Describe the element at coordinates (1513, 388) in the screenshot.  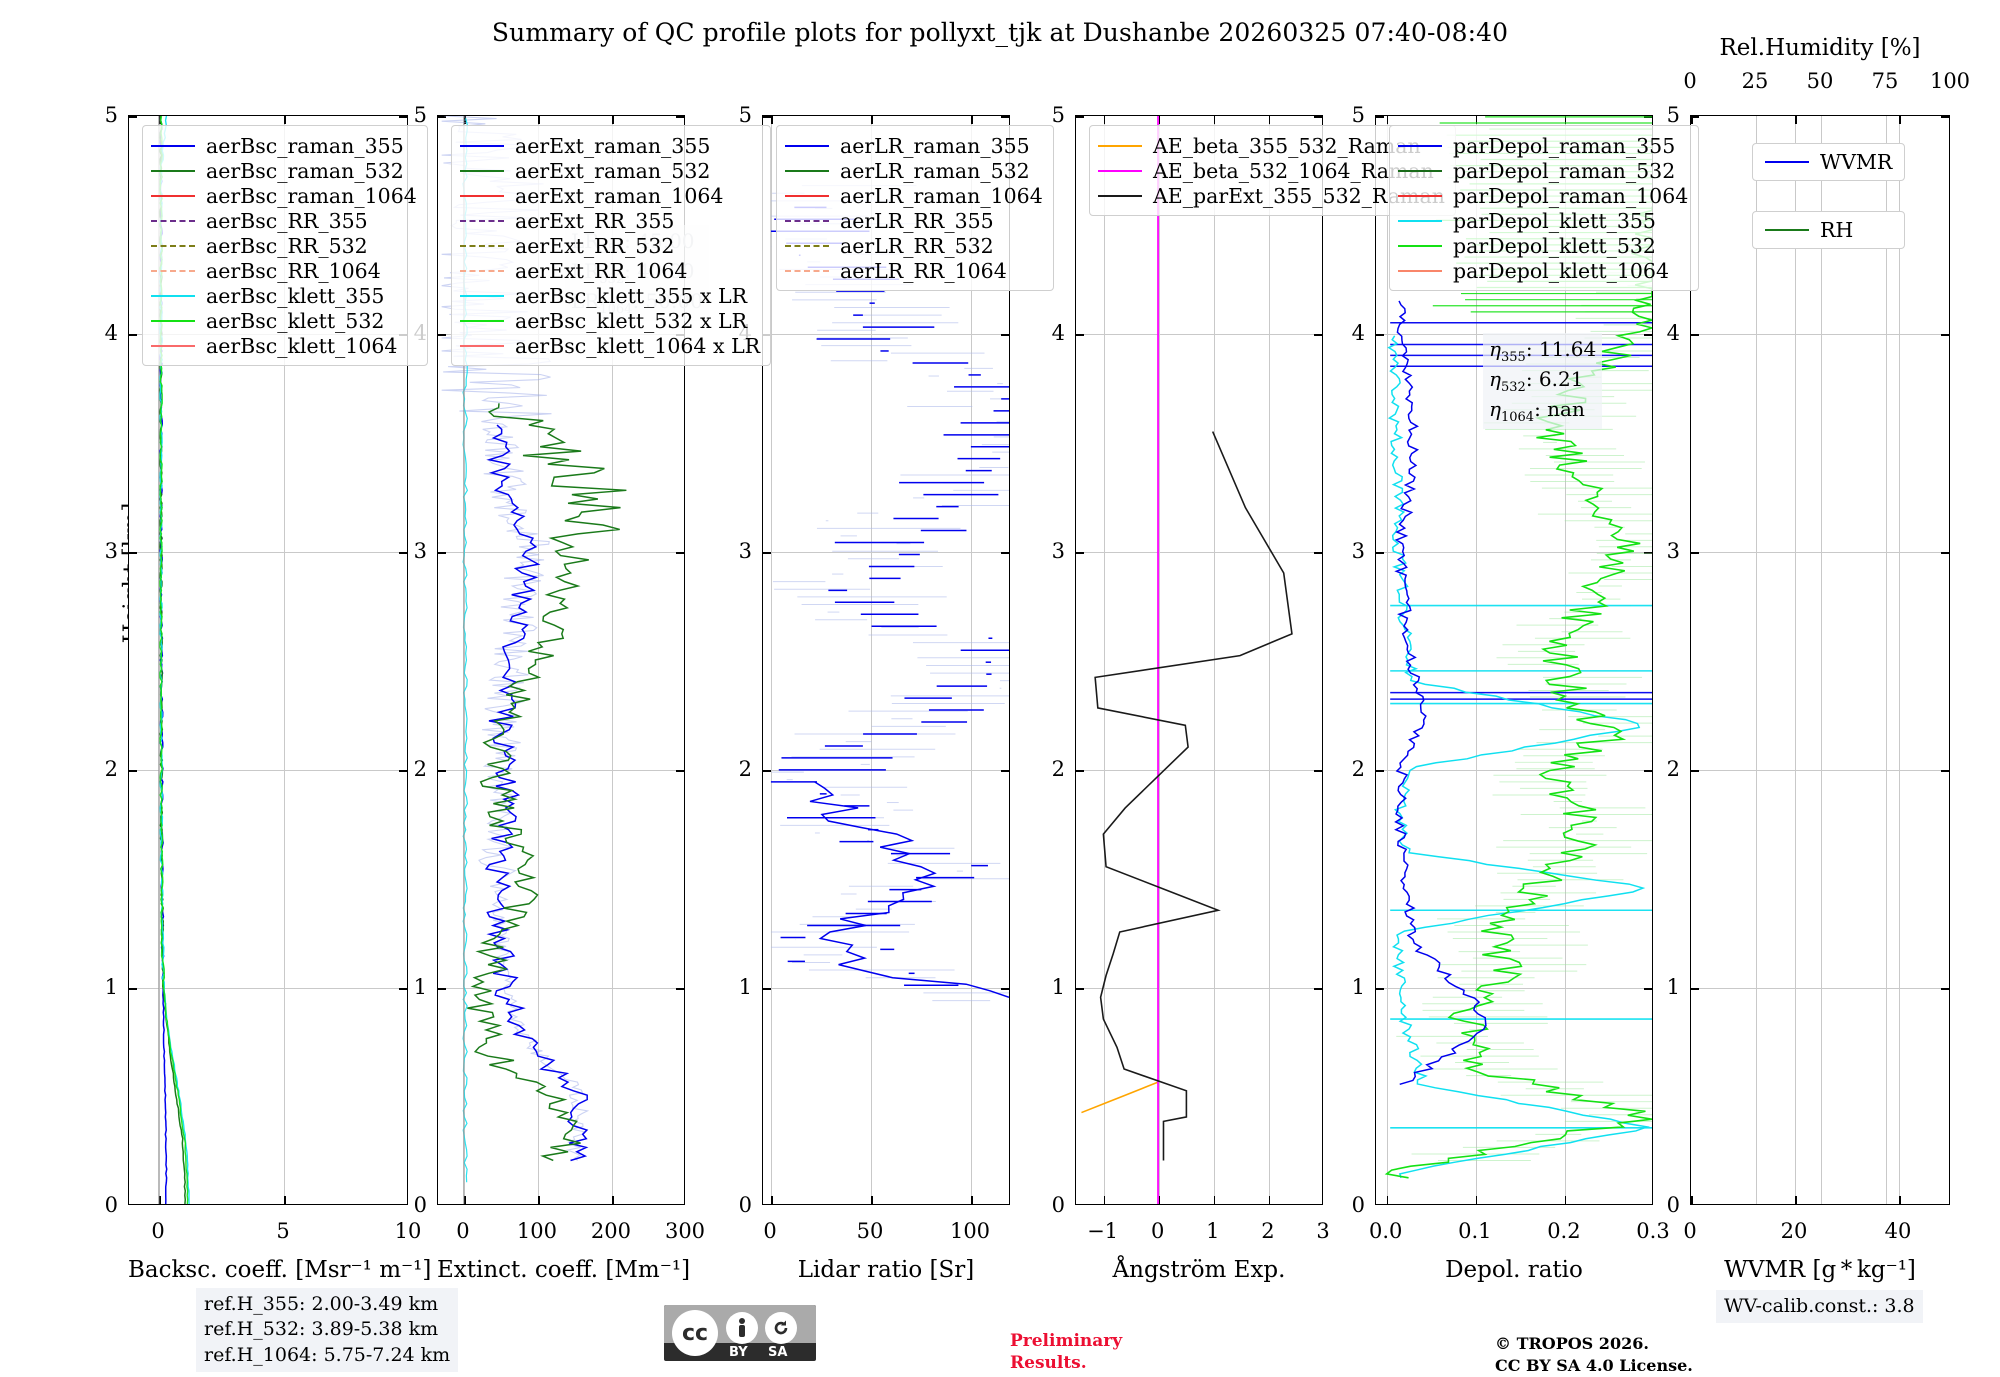
I see `annotation-subscript: 532` at that location.